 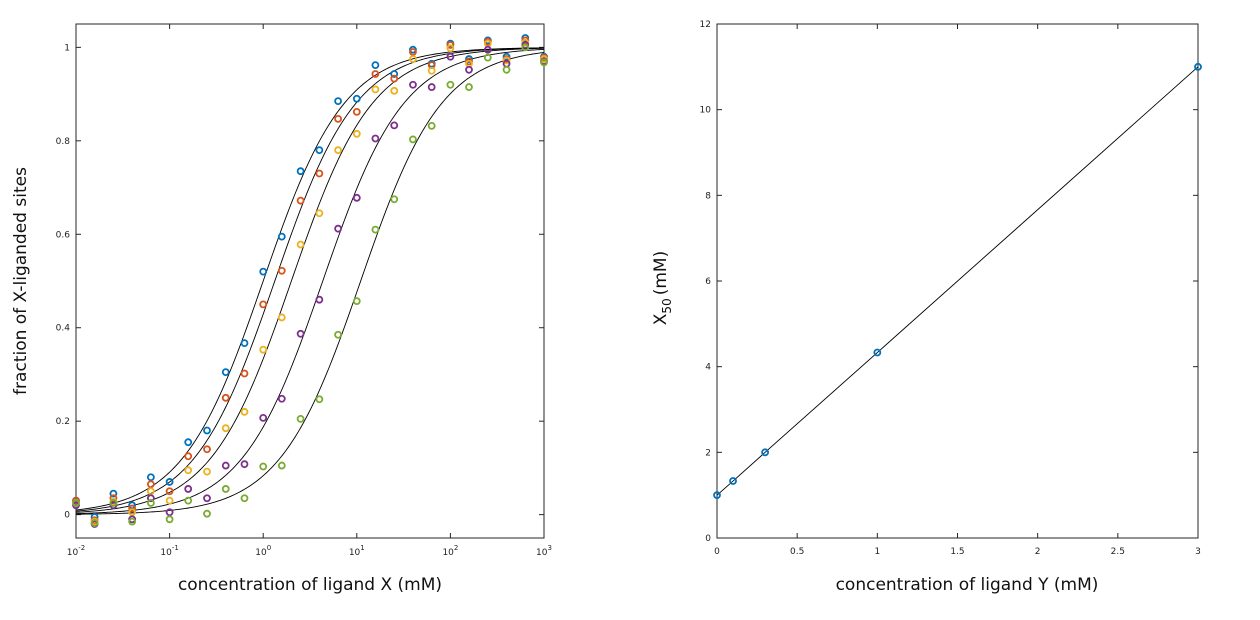 I want to click on left-y-axis-label: fraction of X-liganded sites, so click(x=21, y=281).